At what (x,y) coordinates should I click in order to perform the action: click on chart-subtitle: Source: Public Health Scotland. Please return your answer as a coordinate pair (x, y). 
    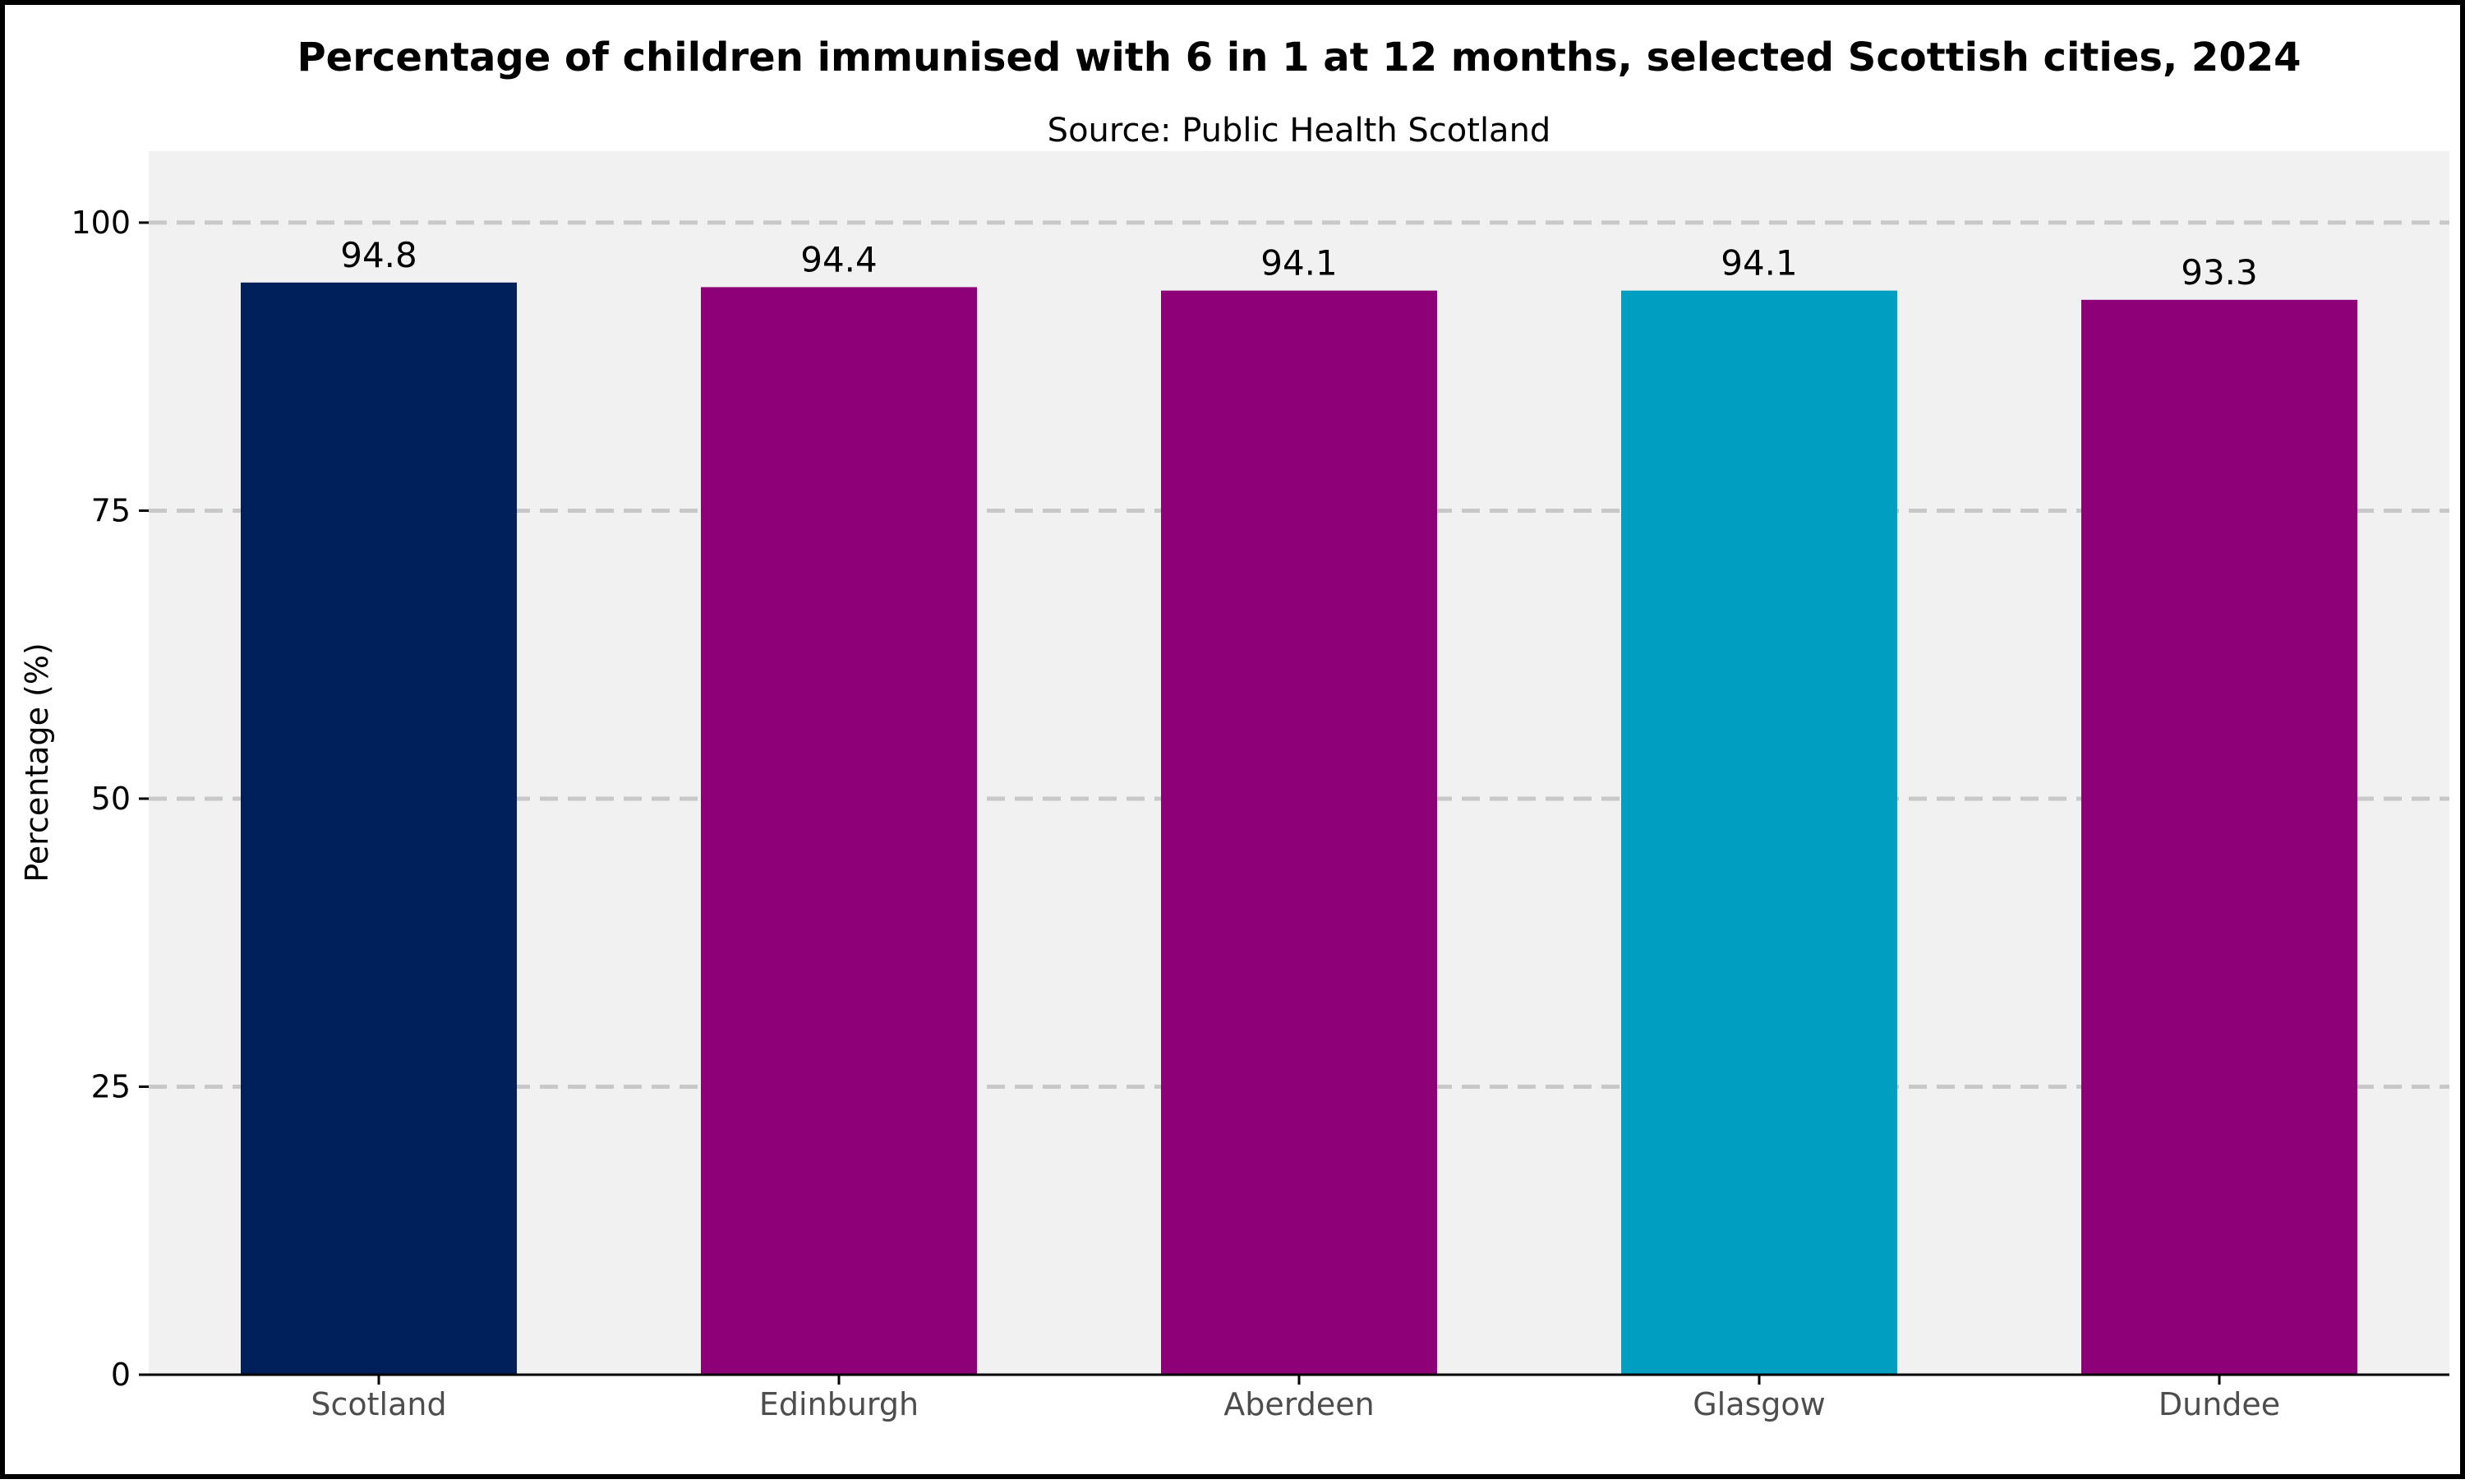
    Looking at the image, I should click on (1299, 131).